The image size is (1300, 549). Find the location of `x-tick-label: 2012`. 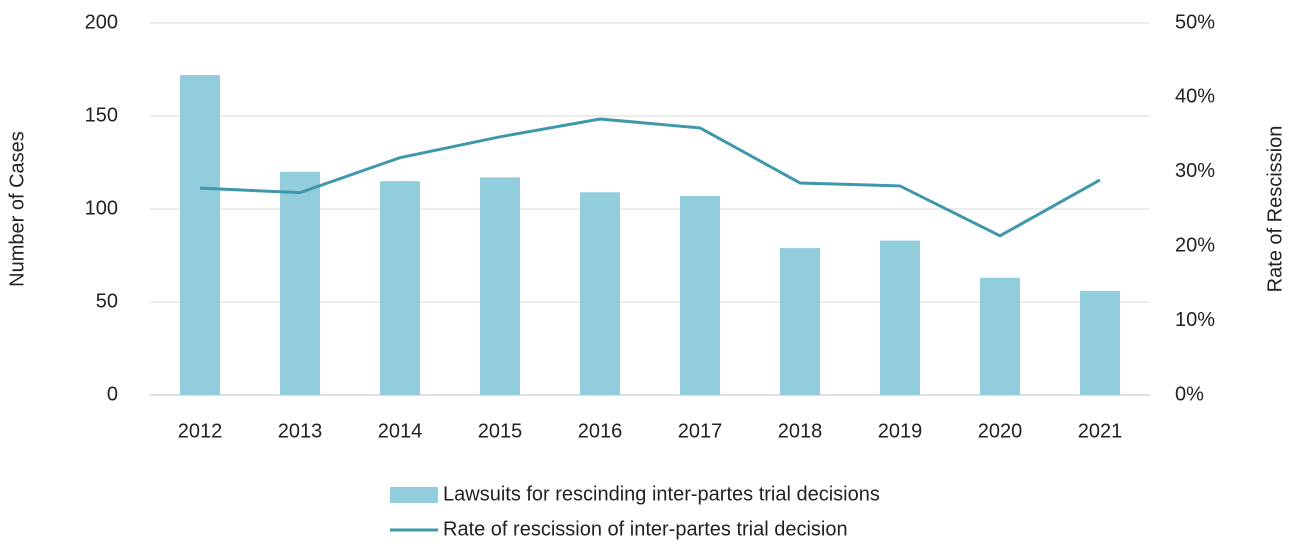

x-tick-label: 2012 is located at coordinates (200, 431).